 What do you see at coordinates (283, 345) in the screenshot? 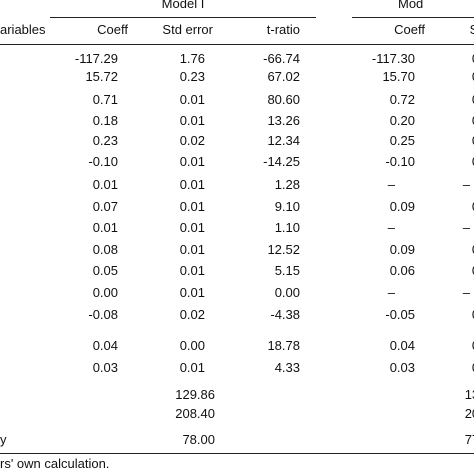
I see `cell: 18.78` at bounding box center [283, 345].